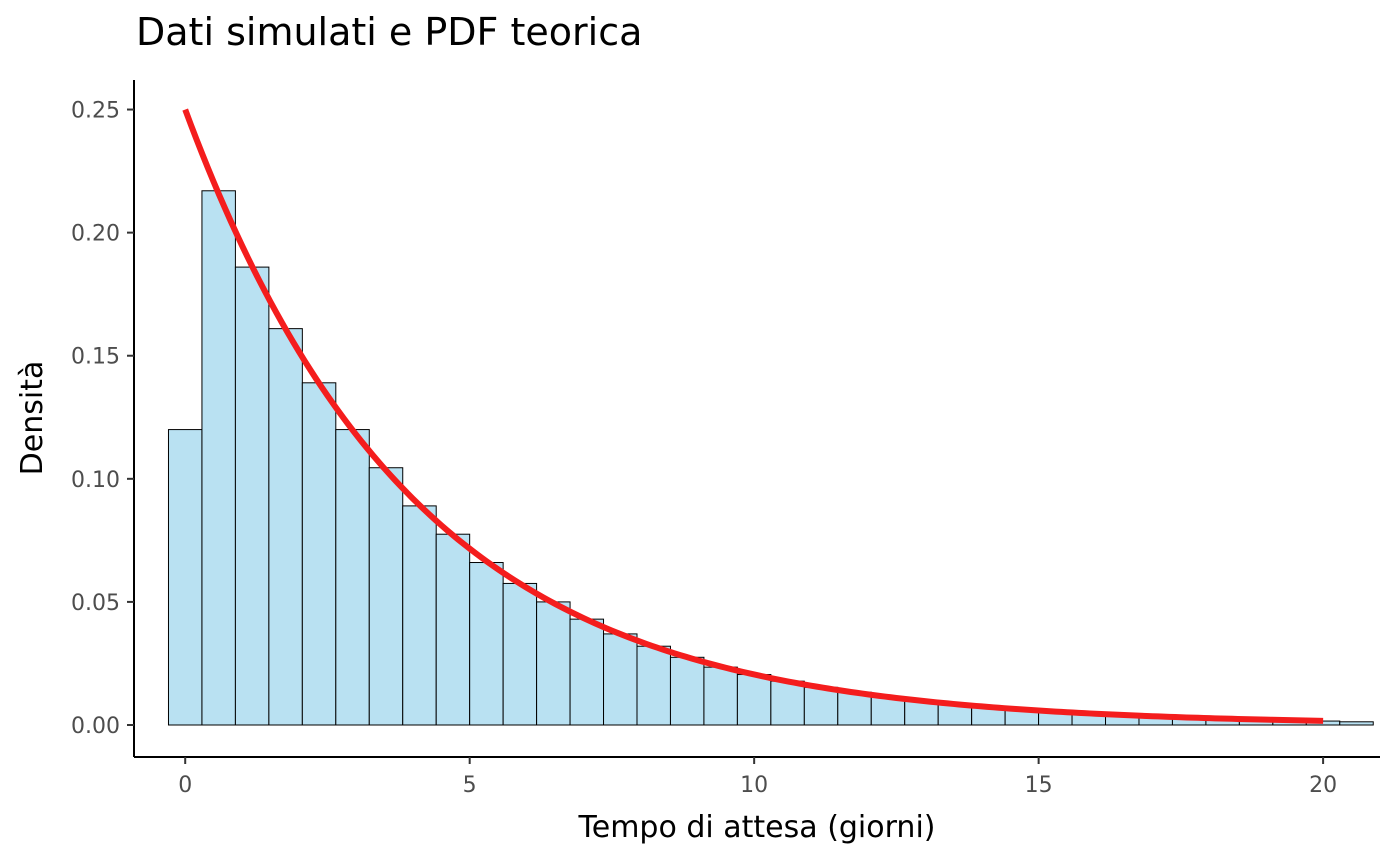 The width and height of the screenshot is (1400, 865). Describe the element at coordinates (95, 603) in the screenshot. I see `y-tick-label: 0.05` at that location.